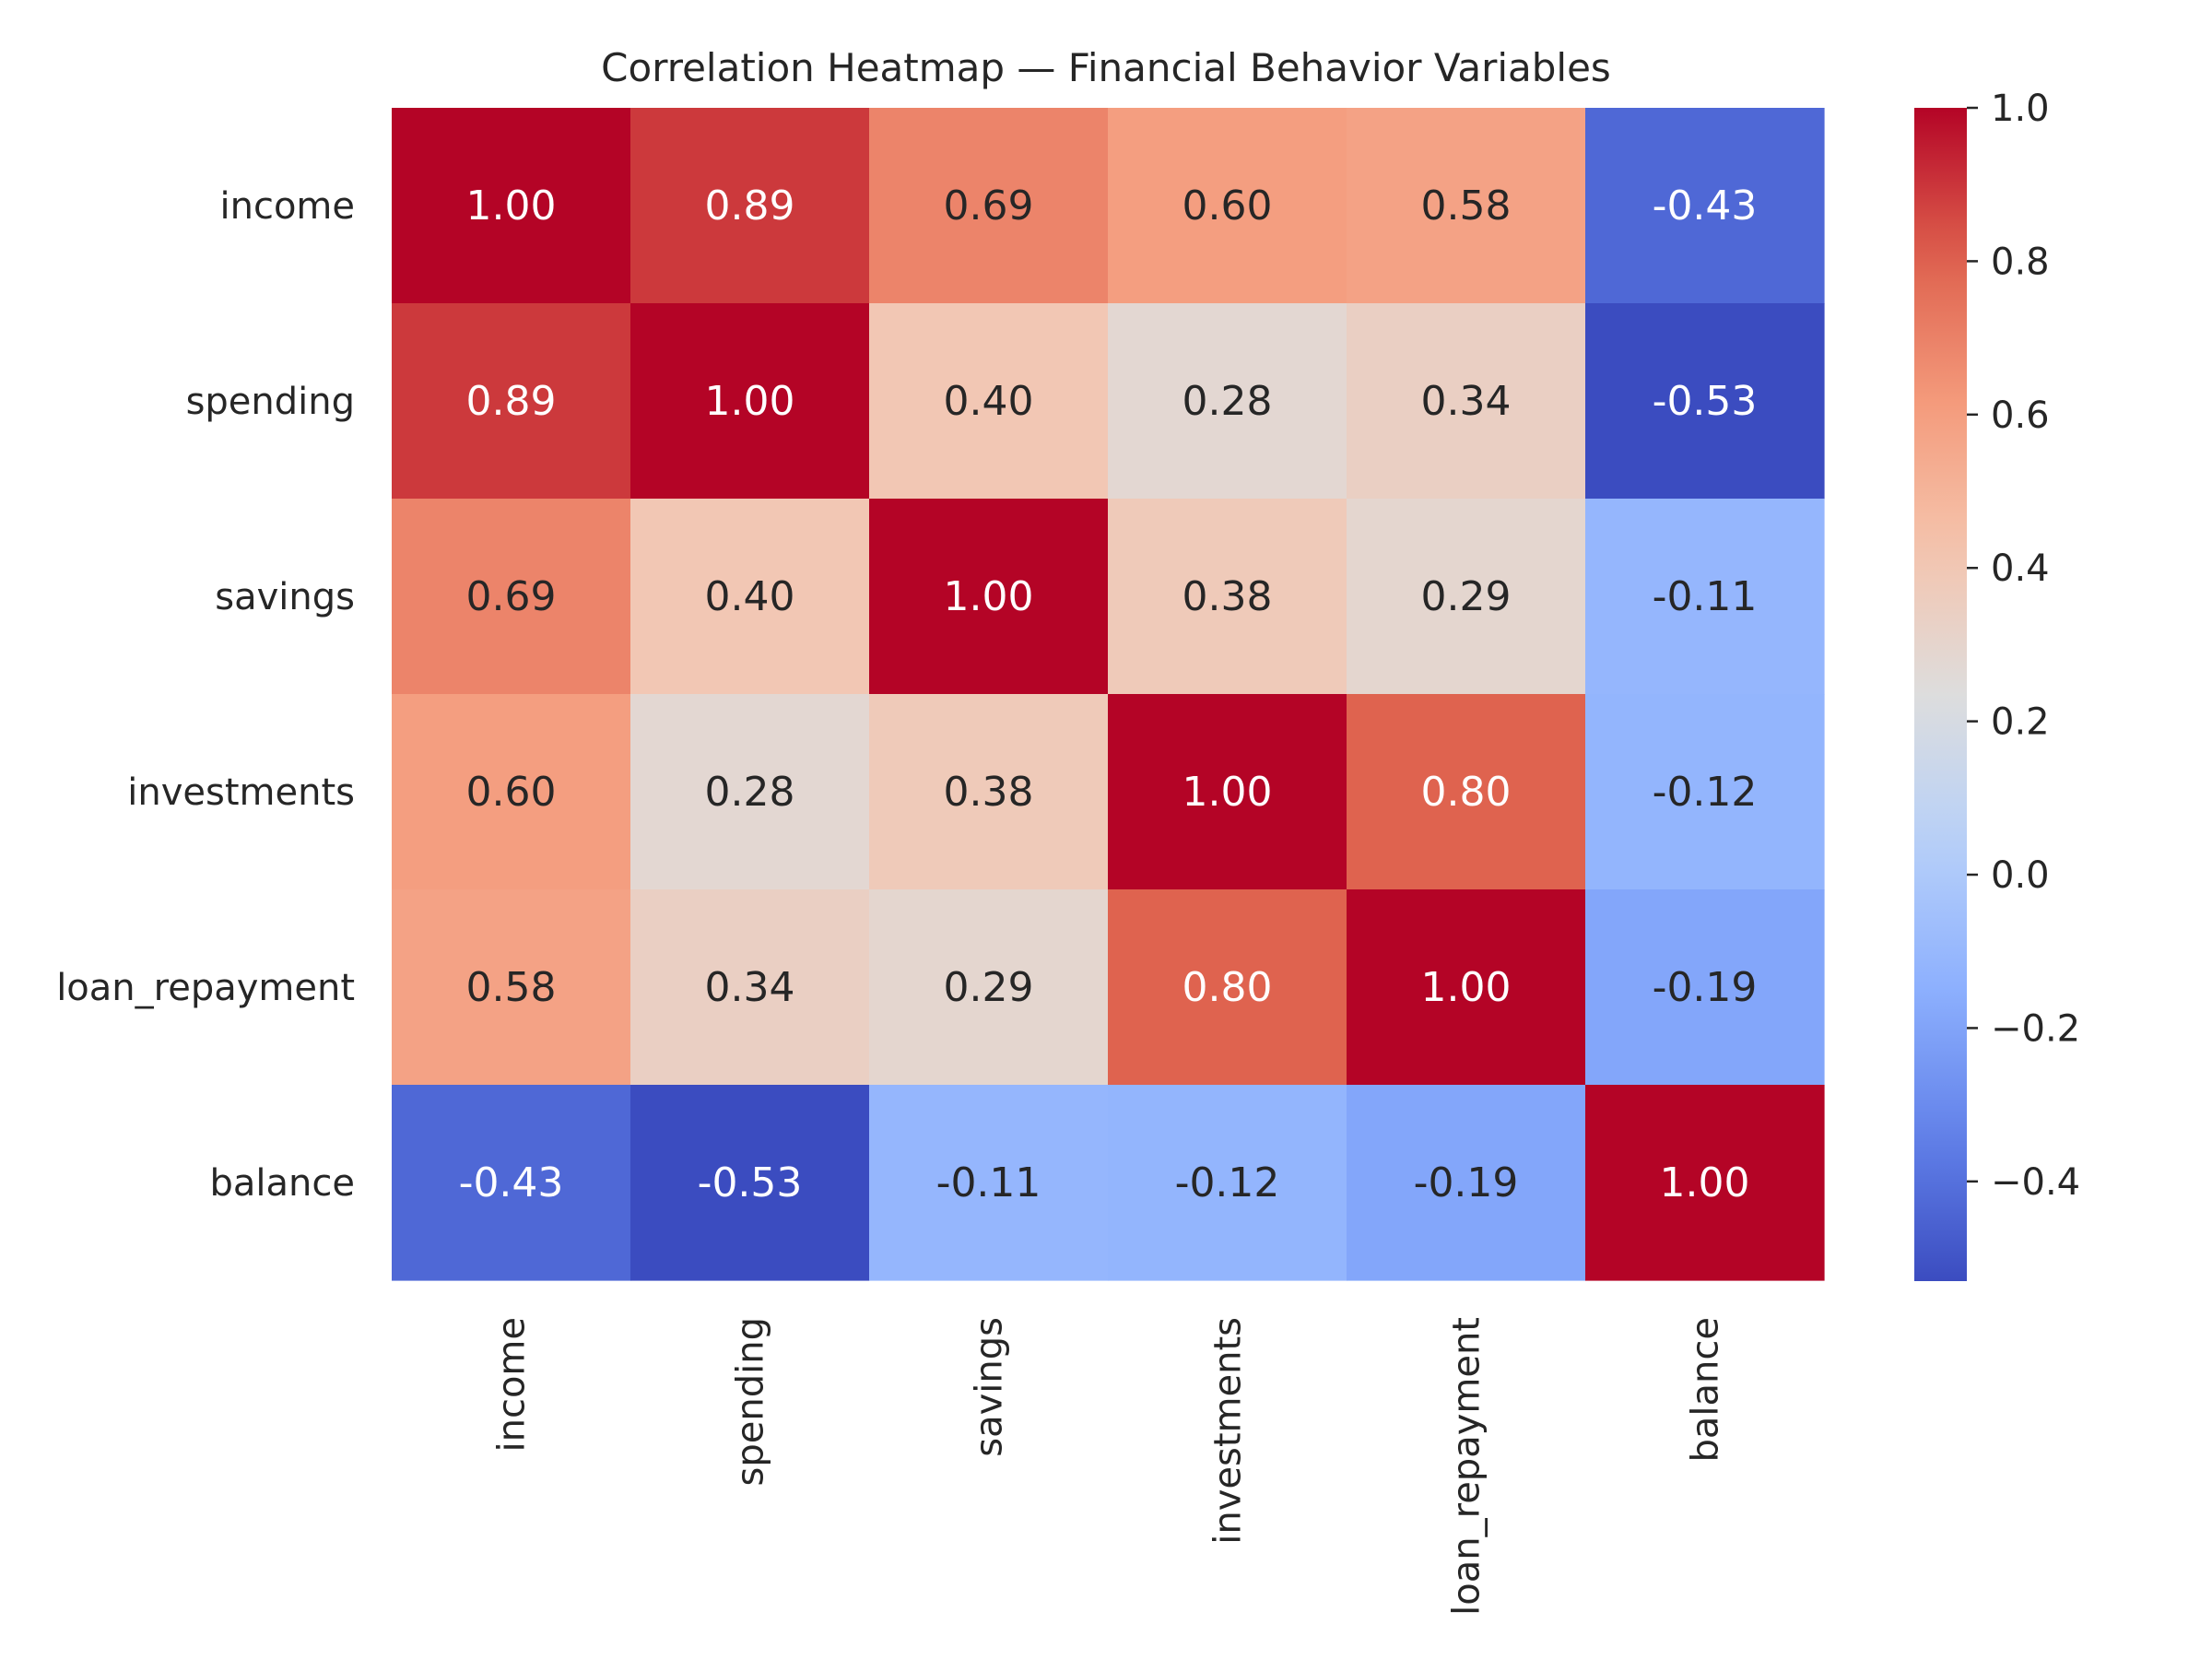 The image size is (2212, 1659). Describe the element at coordinates (1706, 1389) in the screenshot. I see `column-label: balance` at that location.